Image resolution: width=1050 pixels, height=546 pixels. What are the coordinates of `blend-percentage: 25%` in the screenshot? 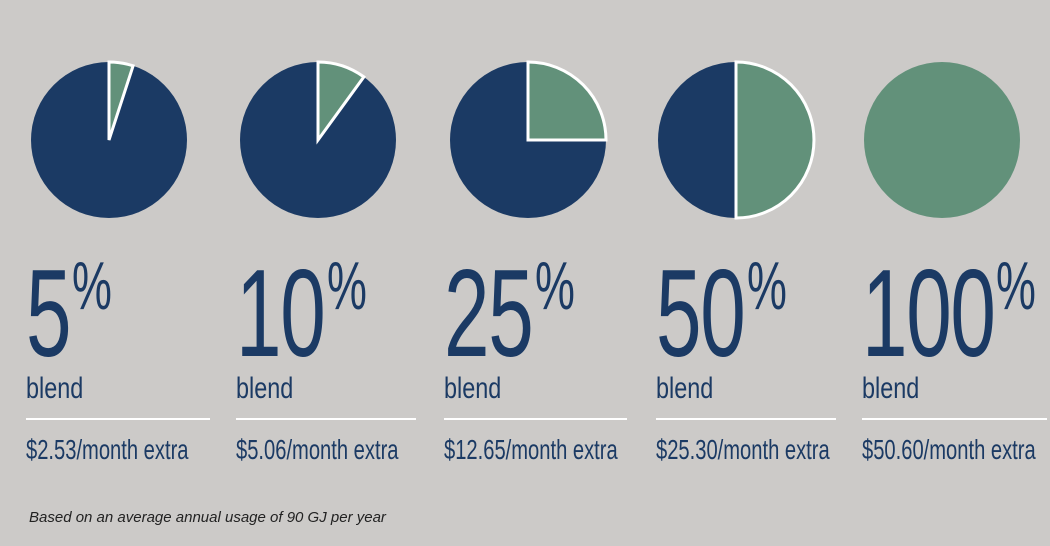 It's located at (519, 314).